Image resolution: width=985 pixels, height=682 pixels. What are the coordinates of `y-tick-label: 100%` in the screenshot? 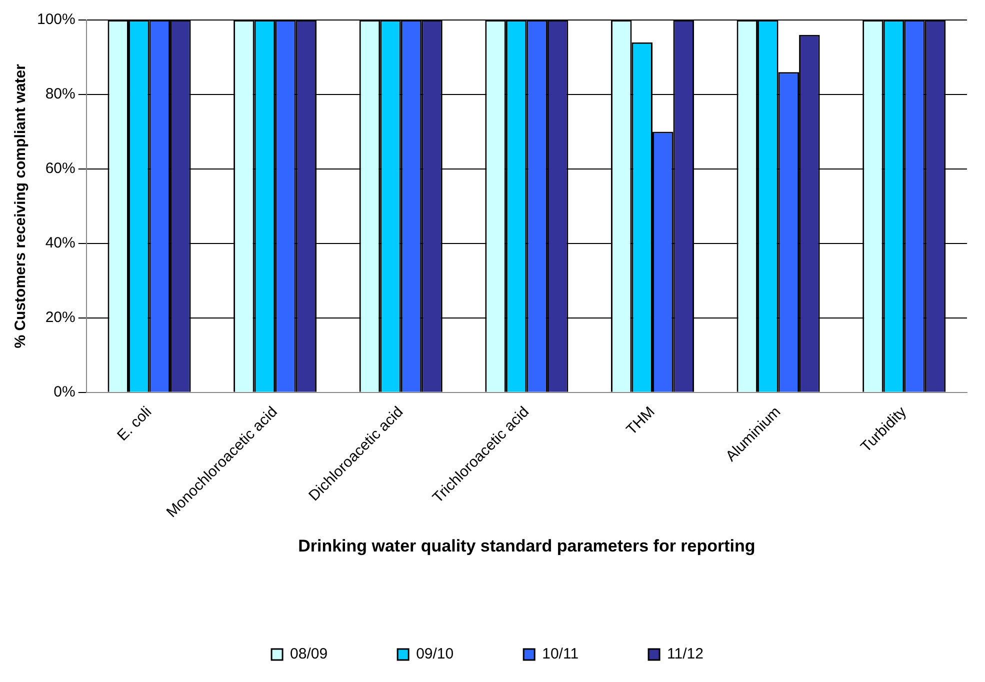 It's located at (56, 19).